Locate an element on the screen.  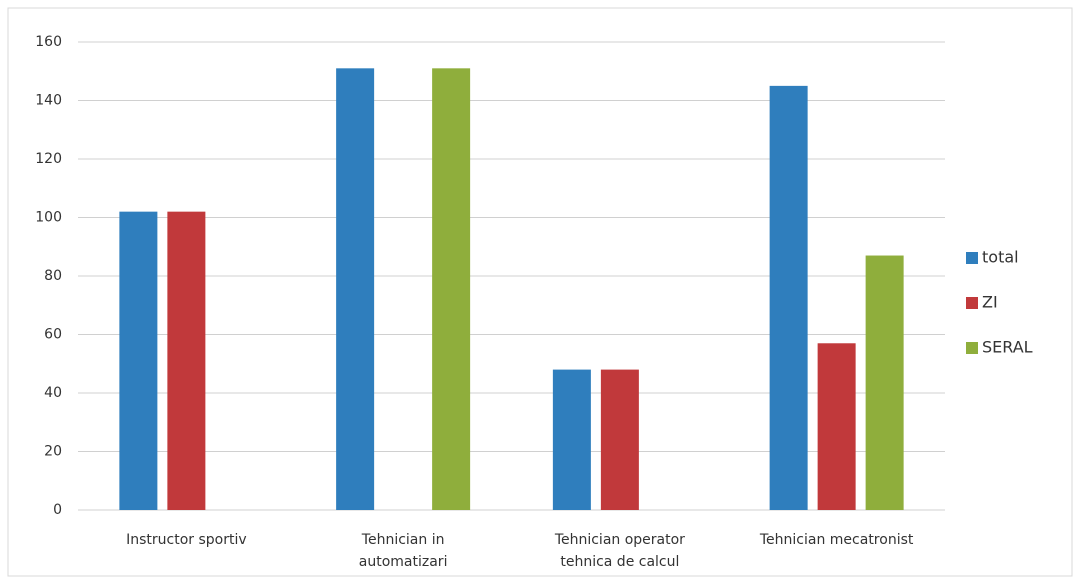
y-tick-label: 40 is located at coordinates (53, 393).